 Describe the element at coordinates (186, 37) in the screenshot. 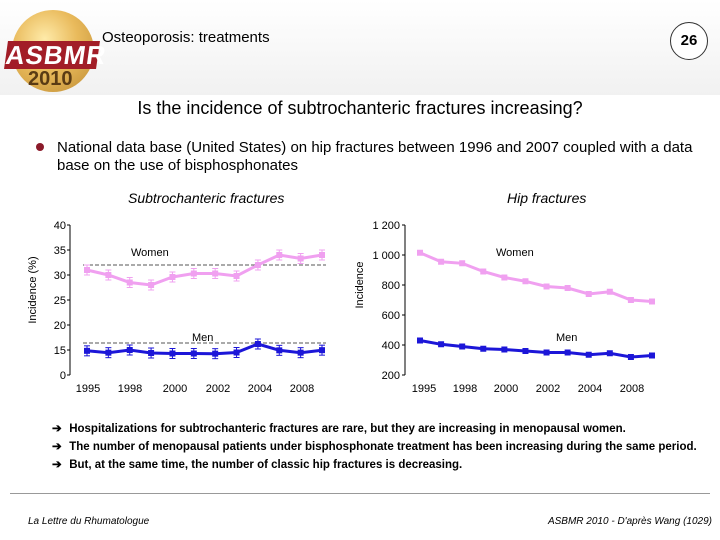

I see `header-title: Osteoporosis: treatments` at that location.